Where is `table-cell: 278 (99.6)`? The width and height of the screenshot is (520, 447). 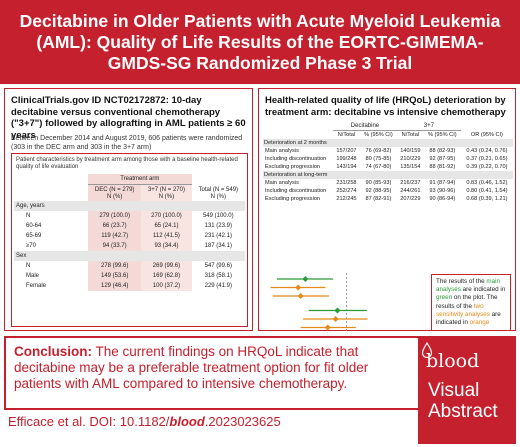 table-cell: 278 (99.6) is located at coordinates (115, 265).